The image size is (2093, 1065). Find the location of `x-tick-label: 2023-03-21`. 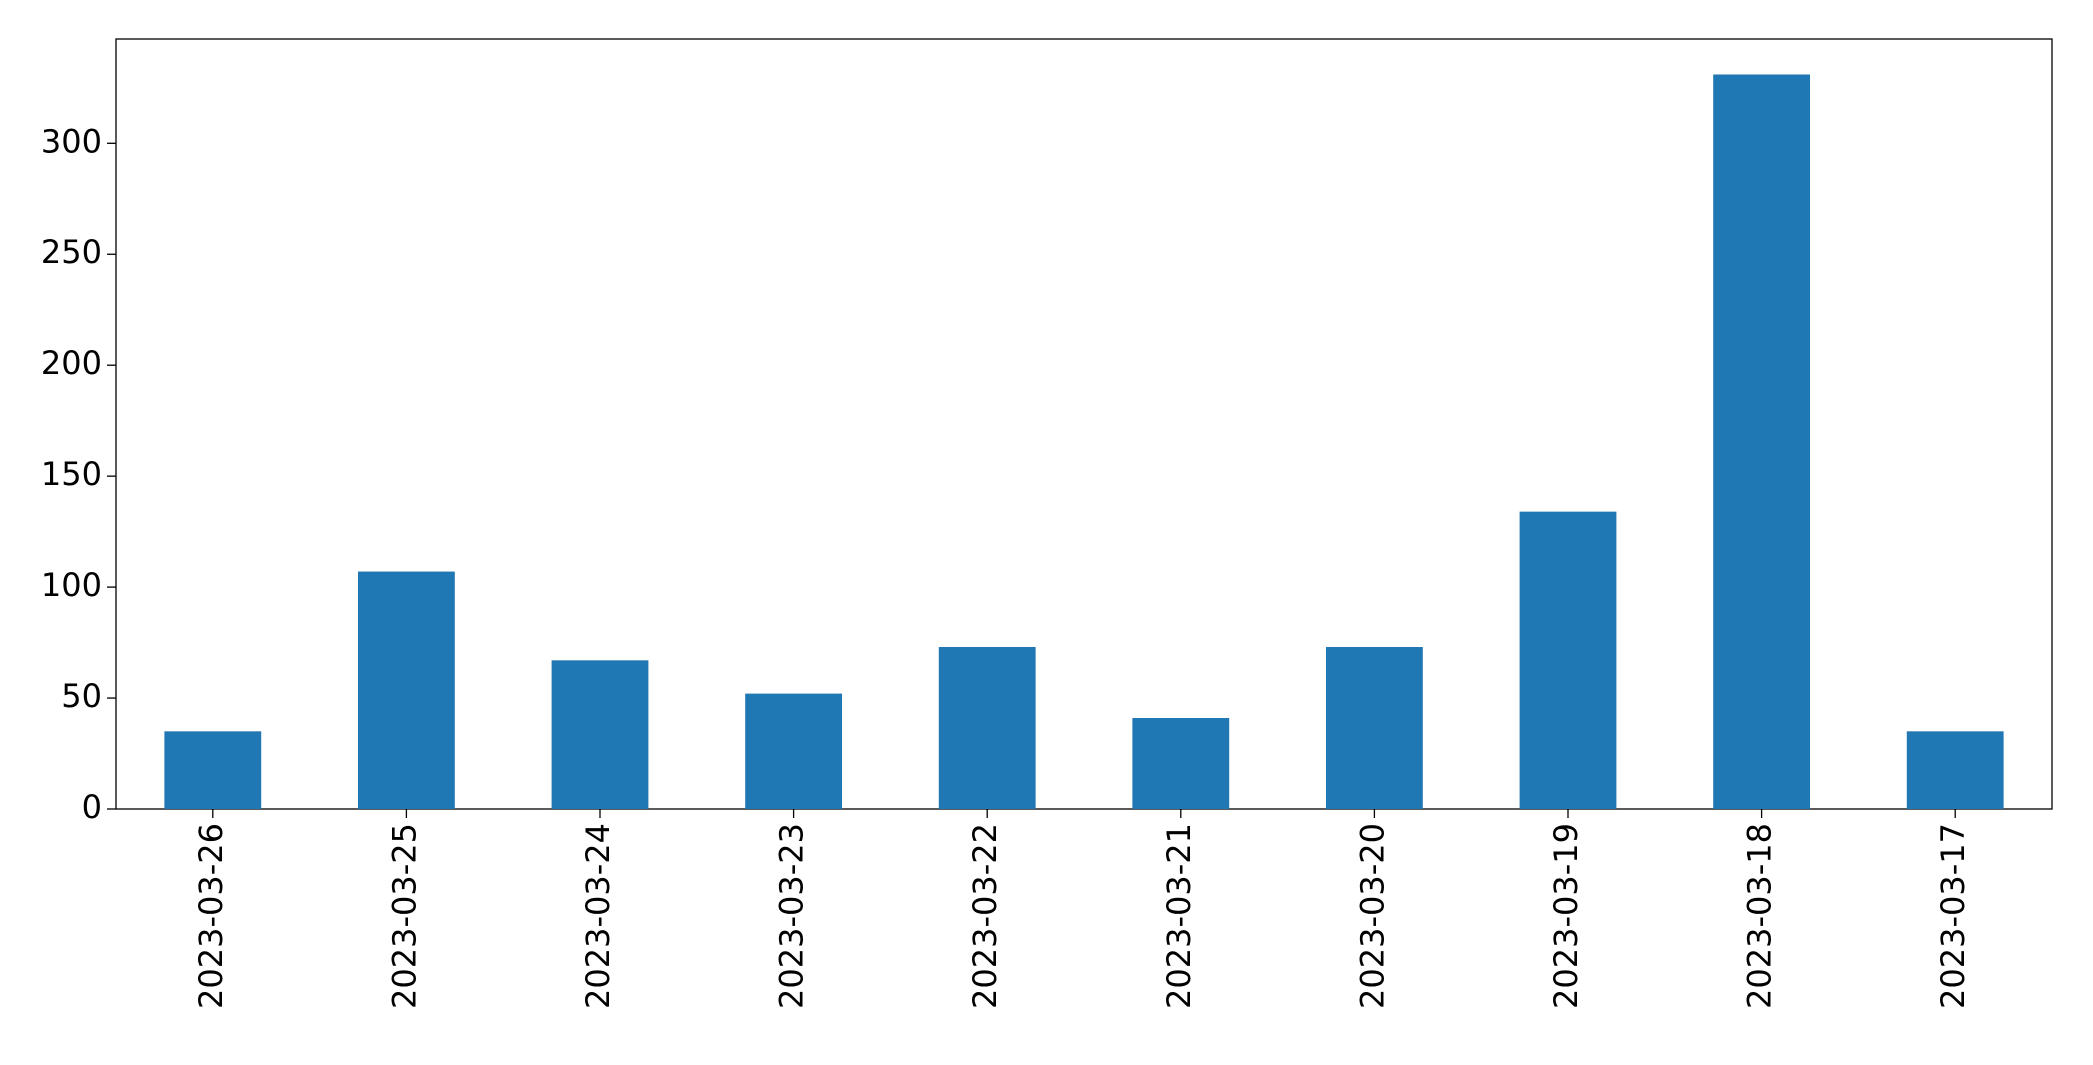

x-tick-label: 2023-03-21 is located at coordinates (1179, 916).